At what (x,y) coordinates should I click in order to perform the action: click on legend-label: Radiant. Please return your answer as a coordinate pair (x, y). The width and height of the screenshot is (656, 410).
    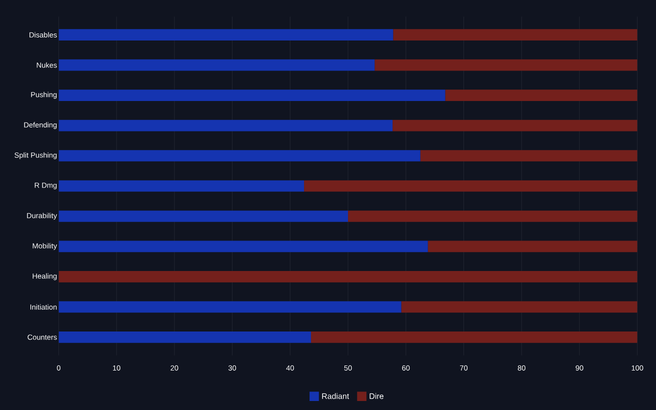
    Looking at the image, I should click on (336, 396).